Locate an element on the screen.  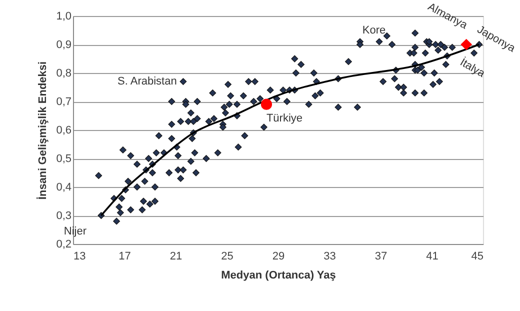
y-axis-title: İnsani Gelişmişlik Endeksi is located at coordinates (43, 130).